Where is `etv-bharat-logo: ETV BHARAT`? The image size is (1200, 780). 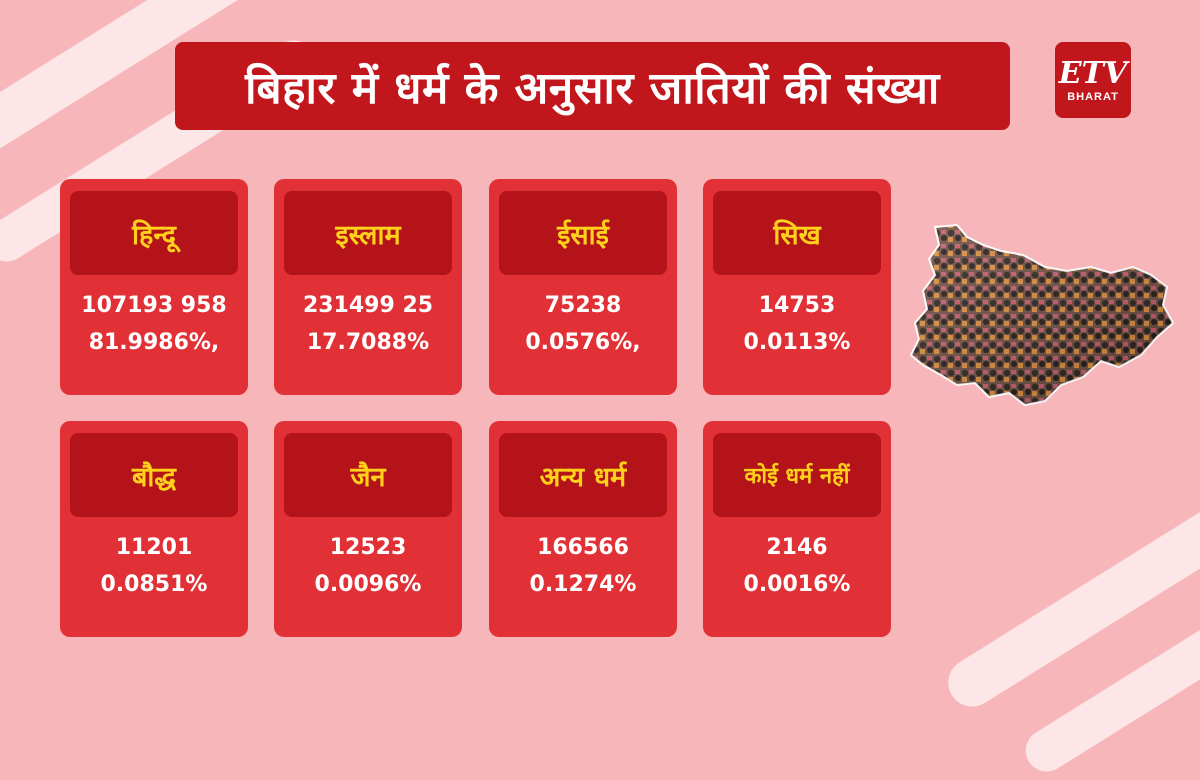 etv-bharat-logo: ETV BHARAT is located at coordinates (1093, 80).